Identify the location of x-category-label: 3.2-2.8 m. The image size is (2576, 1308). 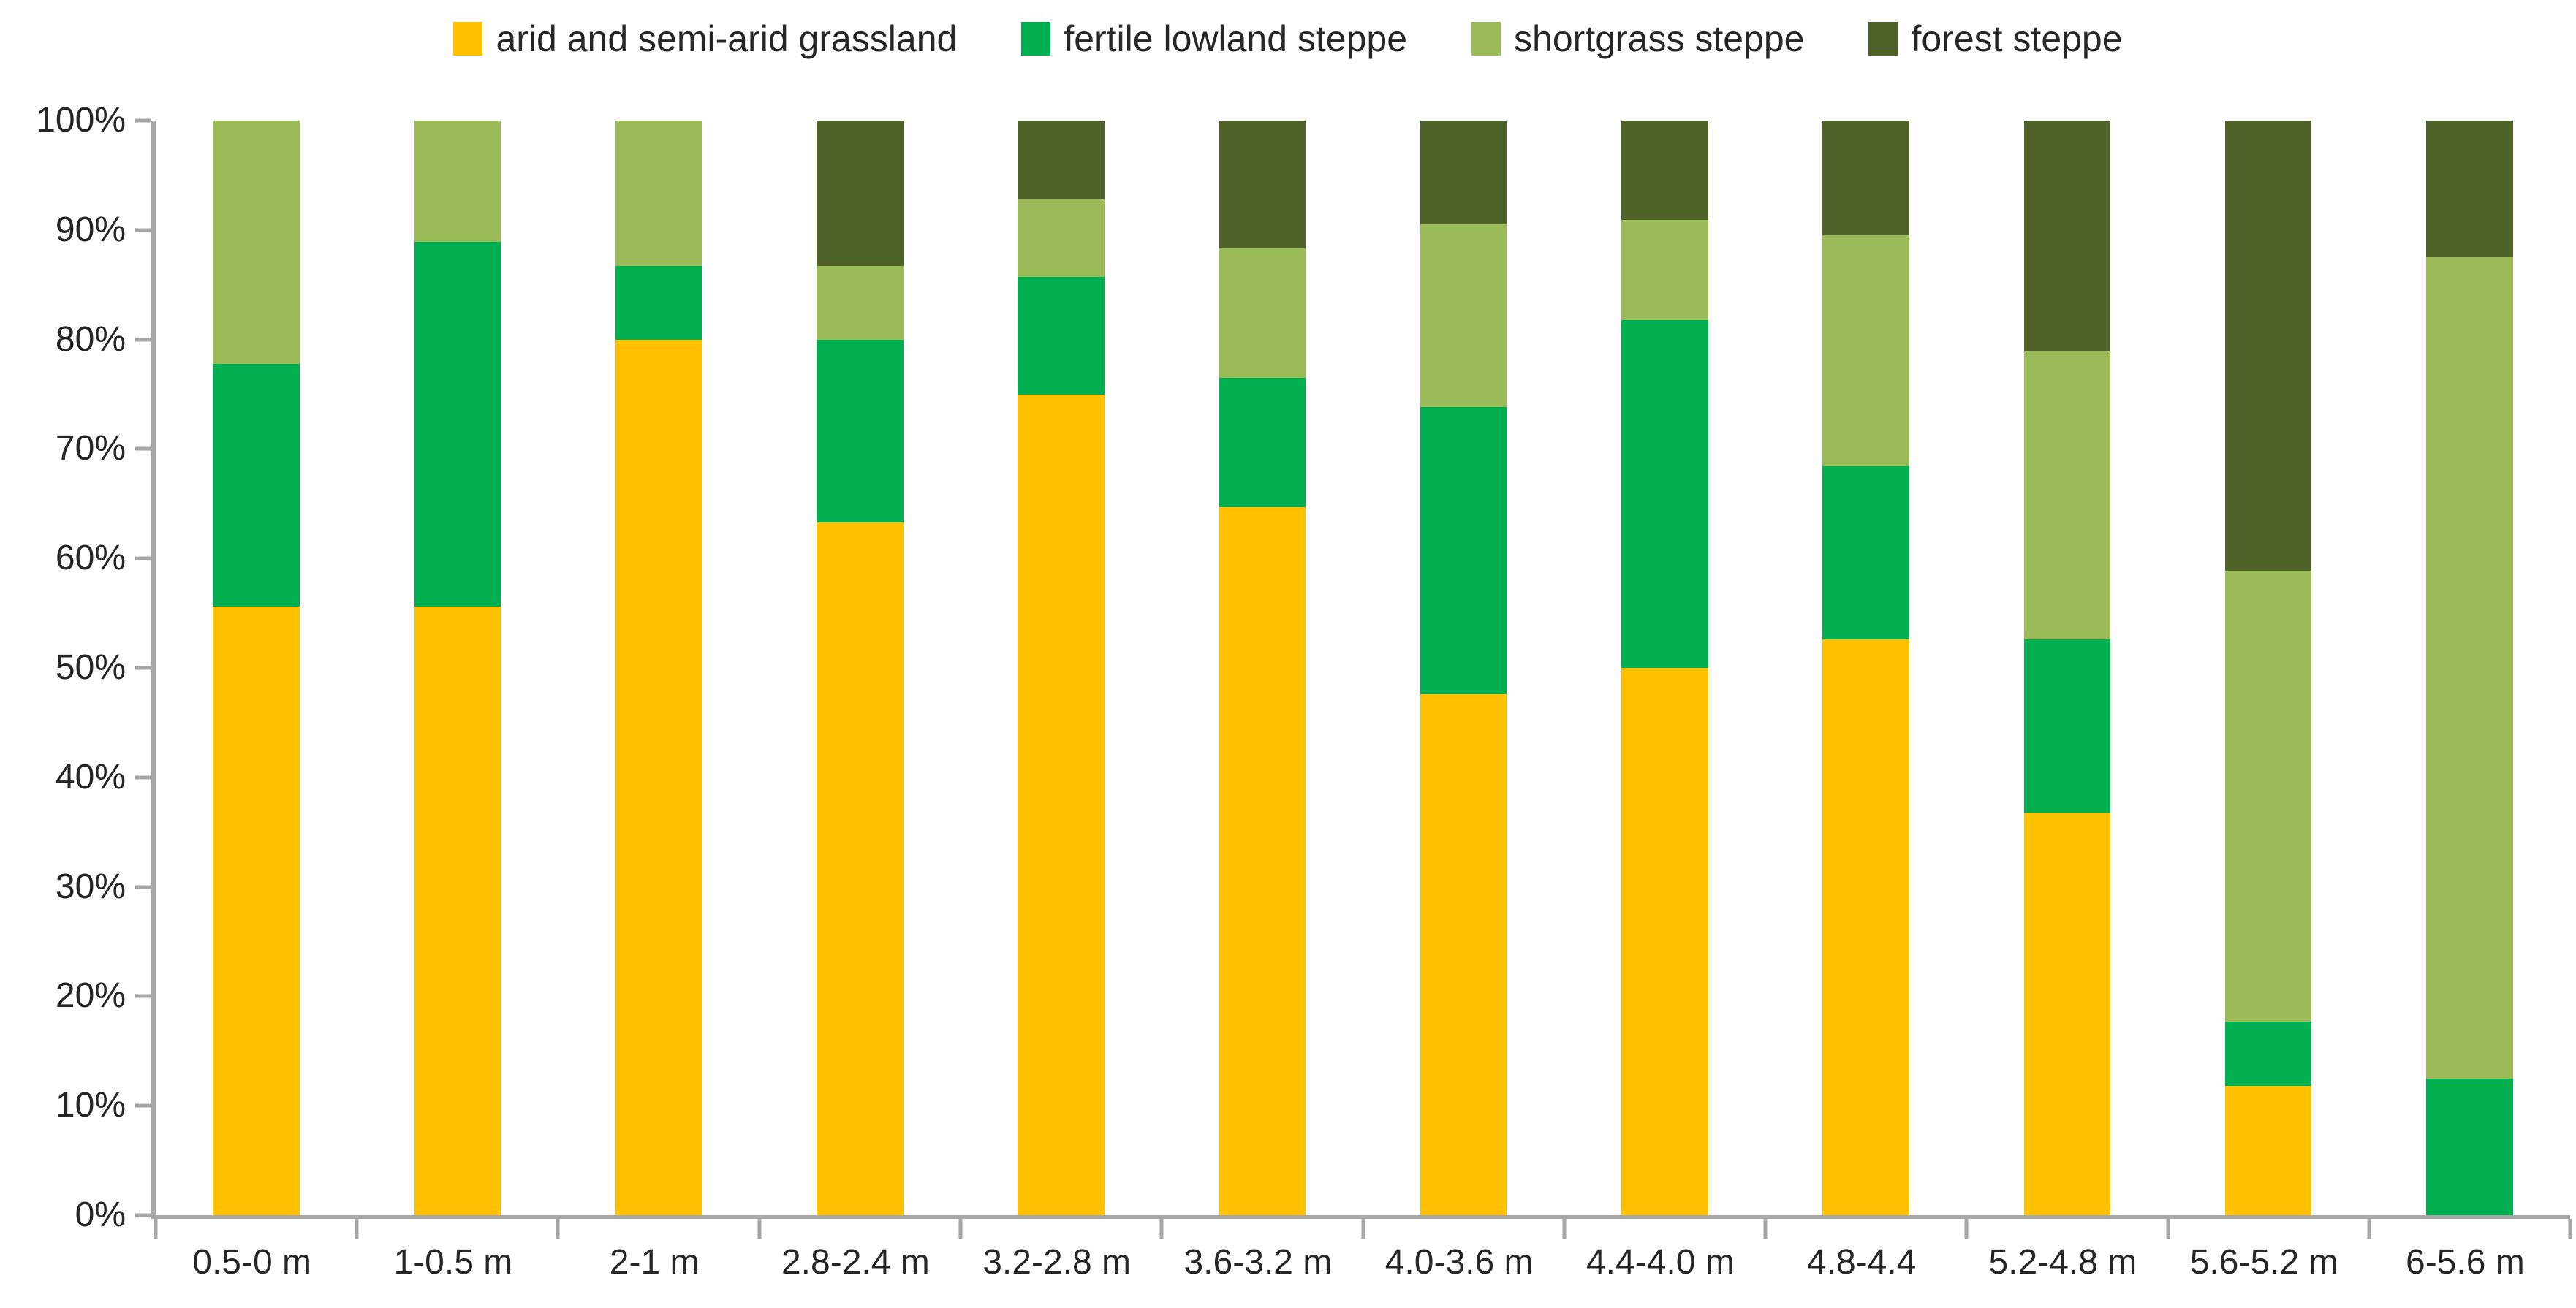
(1056, 1262).